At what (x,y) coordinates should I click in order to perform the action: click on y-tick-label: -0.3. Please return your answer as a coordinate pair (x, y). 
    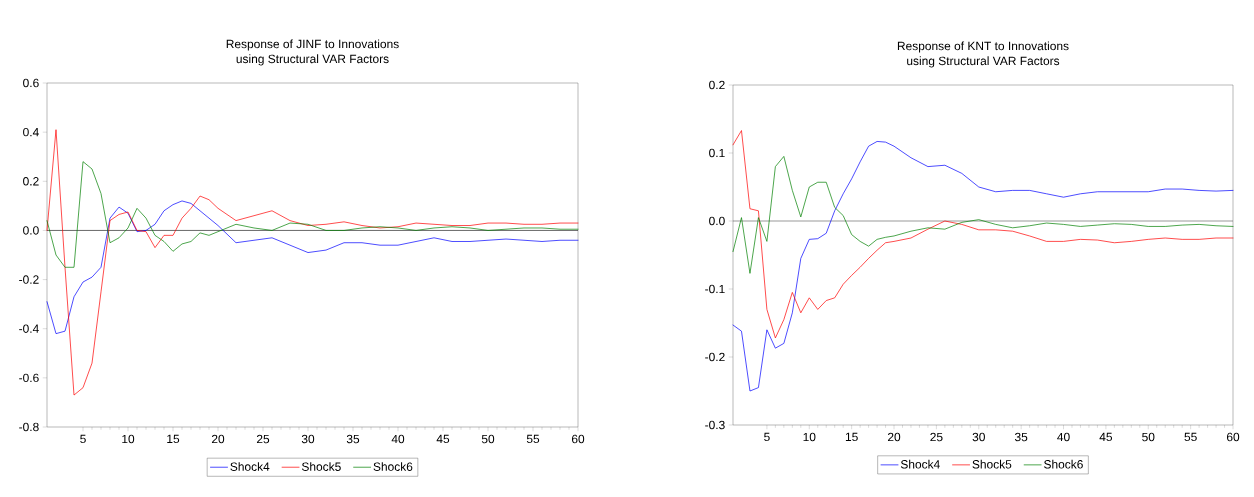
    Looking at the image, I should click on (715, 425).